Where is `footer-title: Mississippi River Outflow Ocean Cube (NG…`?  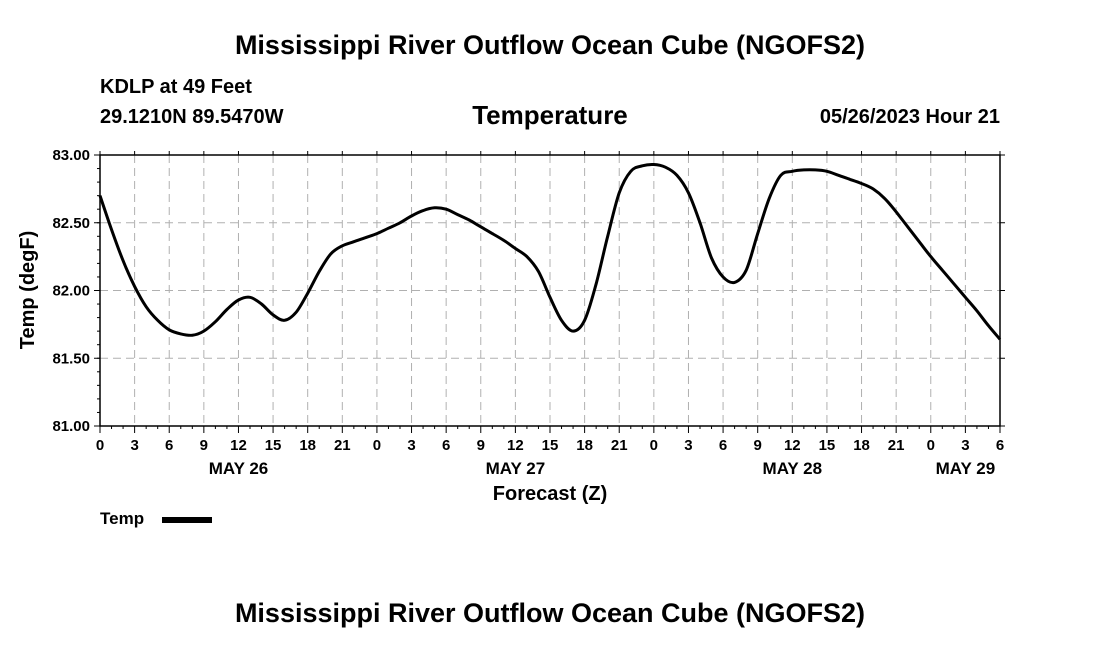 footer-title: Mississippi River Outflow Ocean Cube (NG… is located at coordinates (550, 613).